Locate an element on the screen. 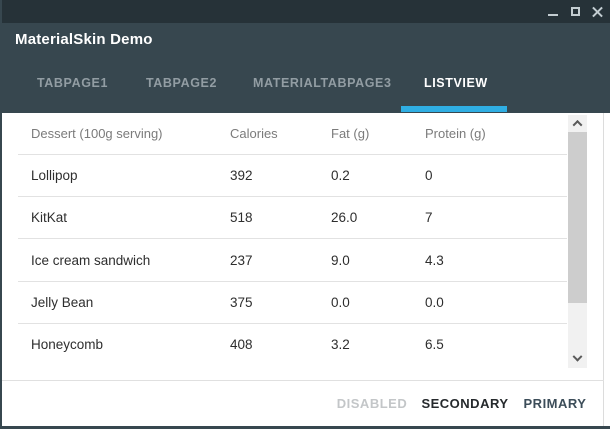 The height and width of the screenshot is (429, 610). cell-calories: 408 is located at coordinates (241, 344).